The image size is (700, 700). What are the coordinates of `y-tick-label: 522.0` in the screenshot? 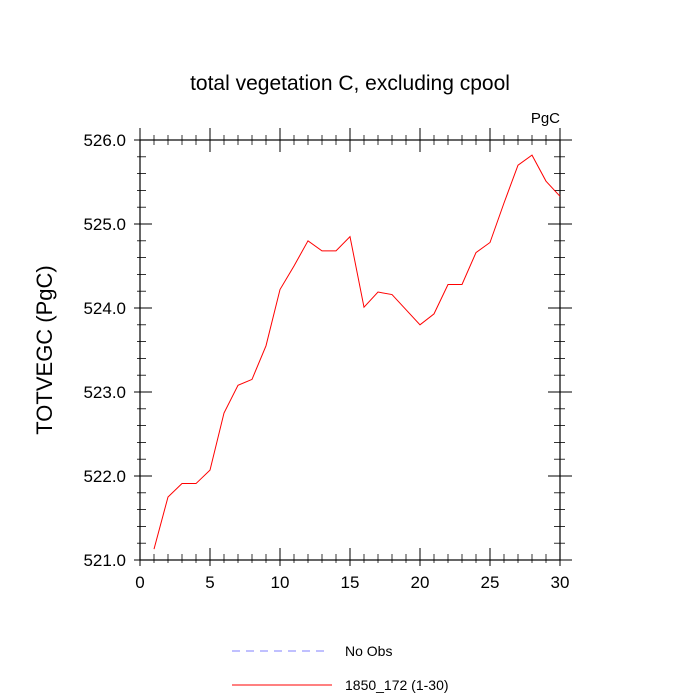 It's located at (104, 476).